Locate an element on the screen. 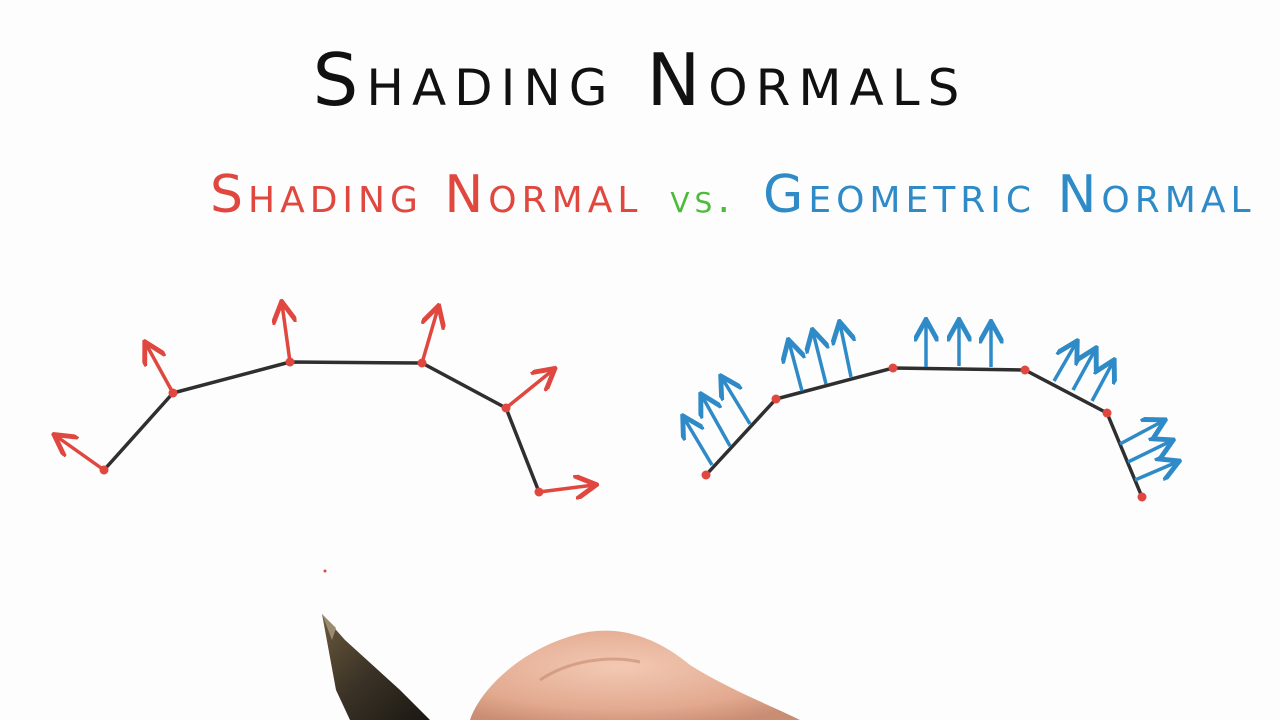 This screenshot has height=720, width=1280. geometric-normals-curve is located at coordinates (930, 412).